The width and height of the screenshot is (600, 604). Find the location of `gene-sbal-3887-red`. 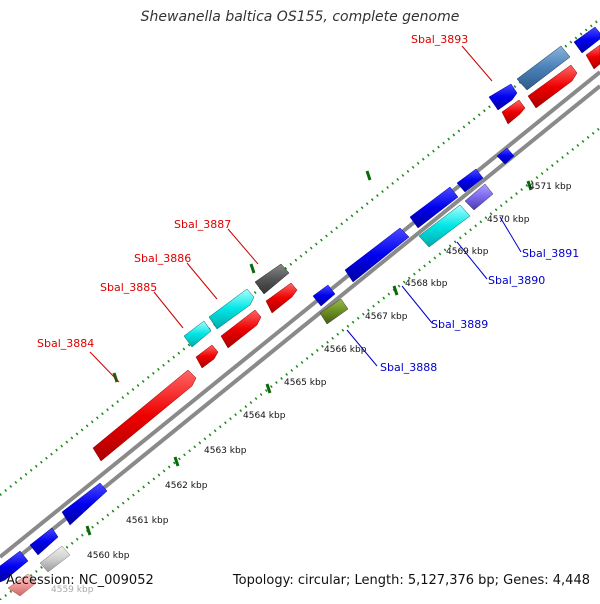

gene-sbal-3887-red is located at coordinates (281, 298).